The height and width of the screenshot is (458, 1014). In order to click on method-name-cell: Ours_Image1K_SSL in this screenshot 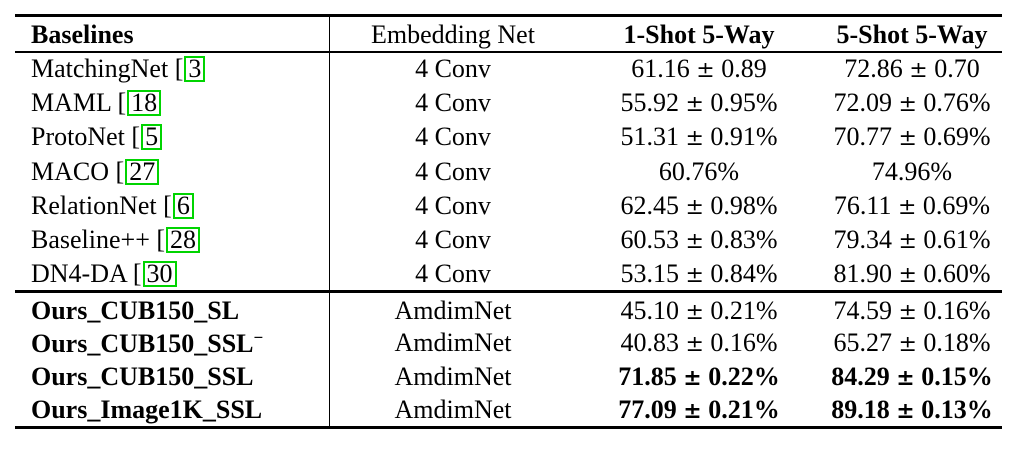, I will do `click(172, 411)`.